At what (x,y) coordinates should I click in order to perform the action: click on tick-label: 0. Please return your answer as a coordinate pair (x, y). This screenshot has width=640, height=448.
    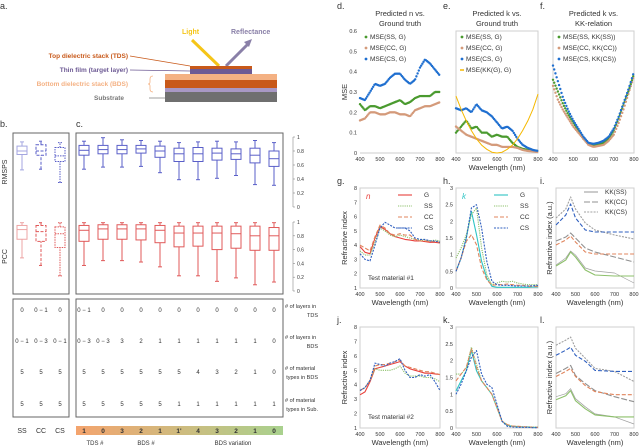
    Looking at the image, I should click on (298, 292).